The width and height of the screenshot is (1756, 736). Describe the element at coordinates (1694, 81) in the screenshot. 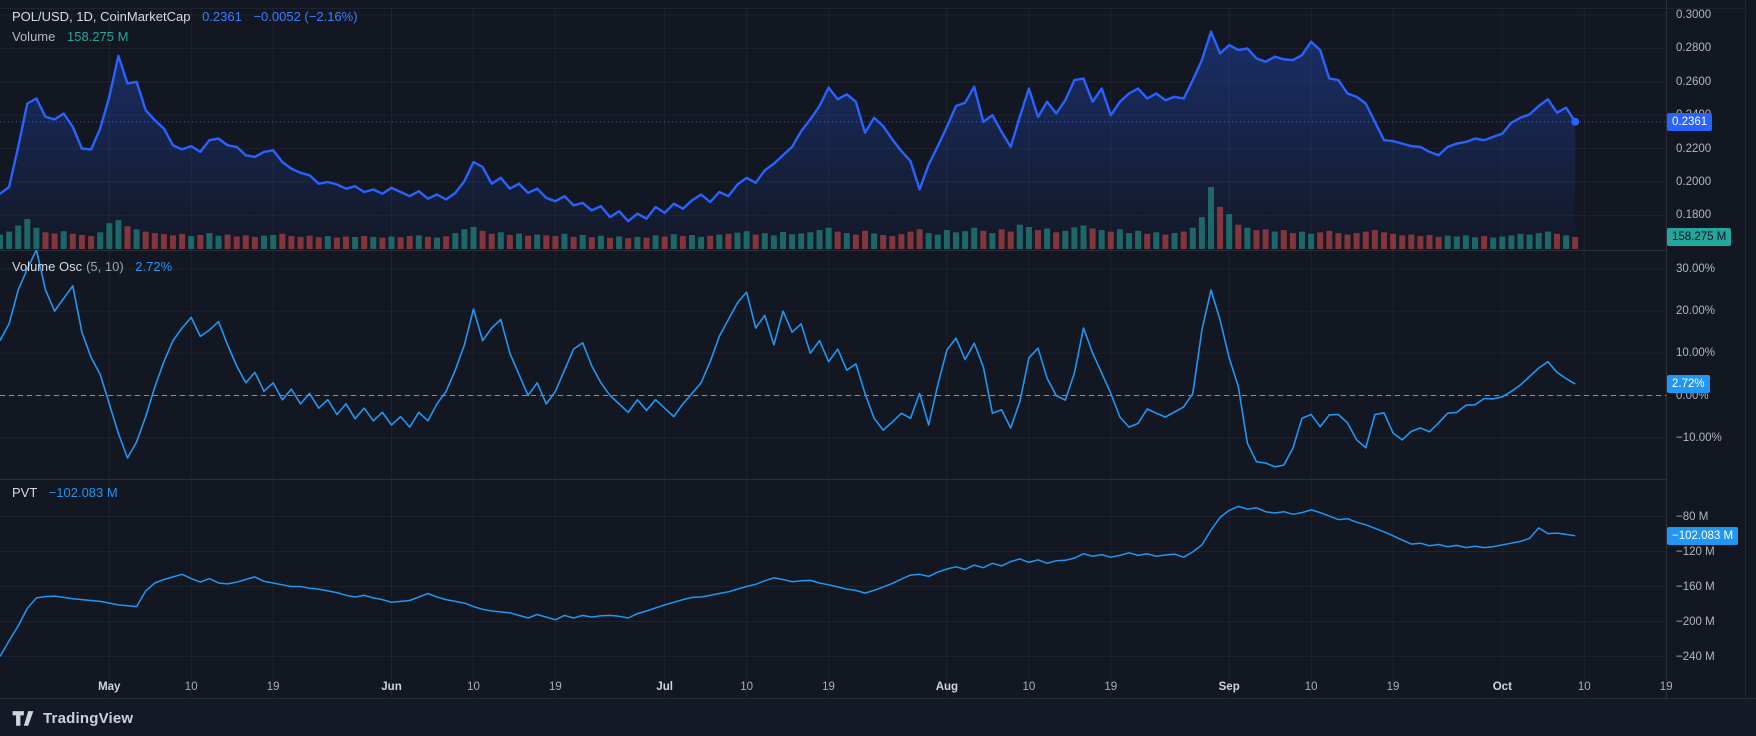

I see `y-axis-label: 0.2600` at that location.